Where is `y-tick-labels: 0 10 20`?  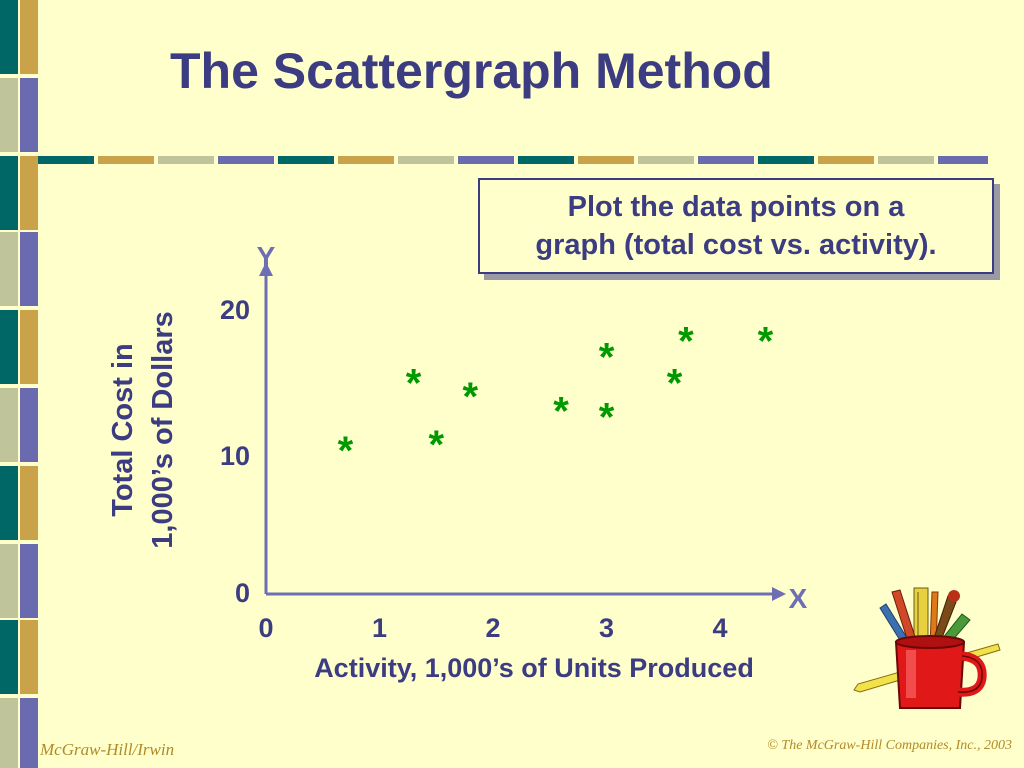 y-tick-labels: 0 10 20 is located at coordinates (235, 451).